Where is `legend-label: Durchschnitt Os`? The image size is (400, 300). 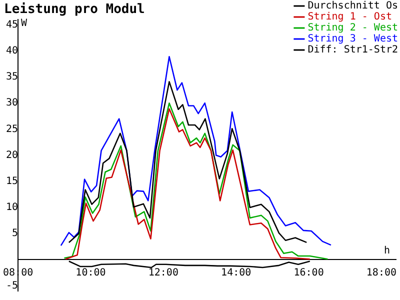
legend-label: Durchschnitt Os is located at coordinates (353, 6).